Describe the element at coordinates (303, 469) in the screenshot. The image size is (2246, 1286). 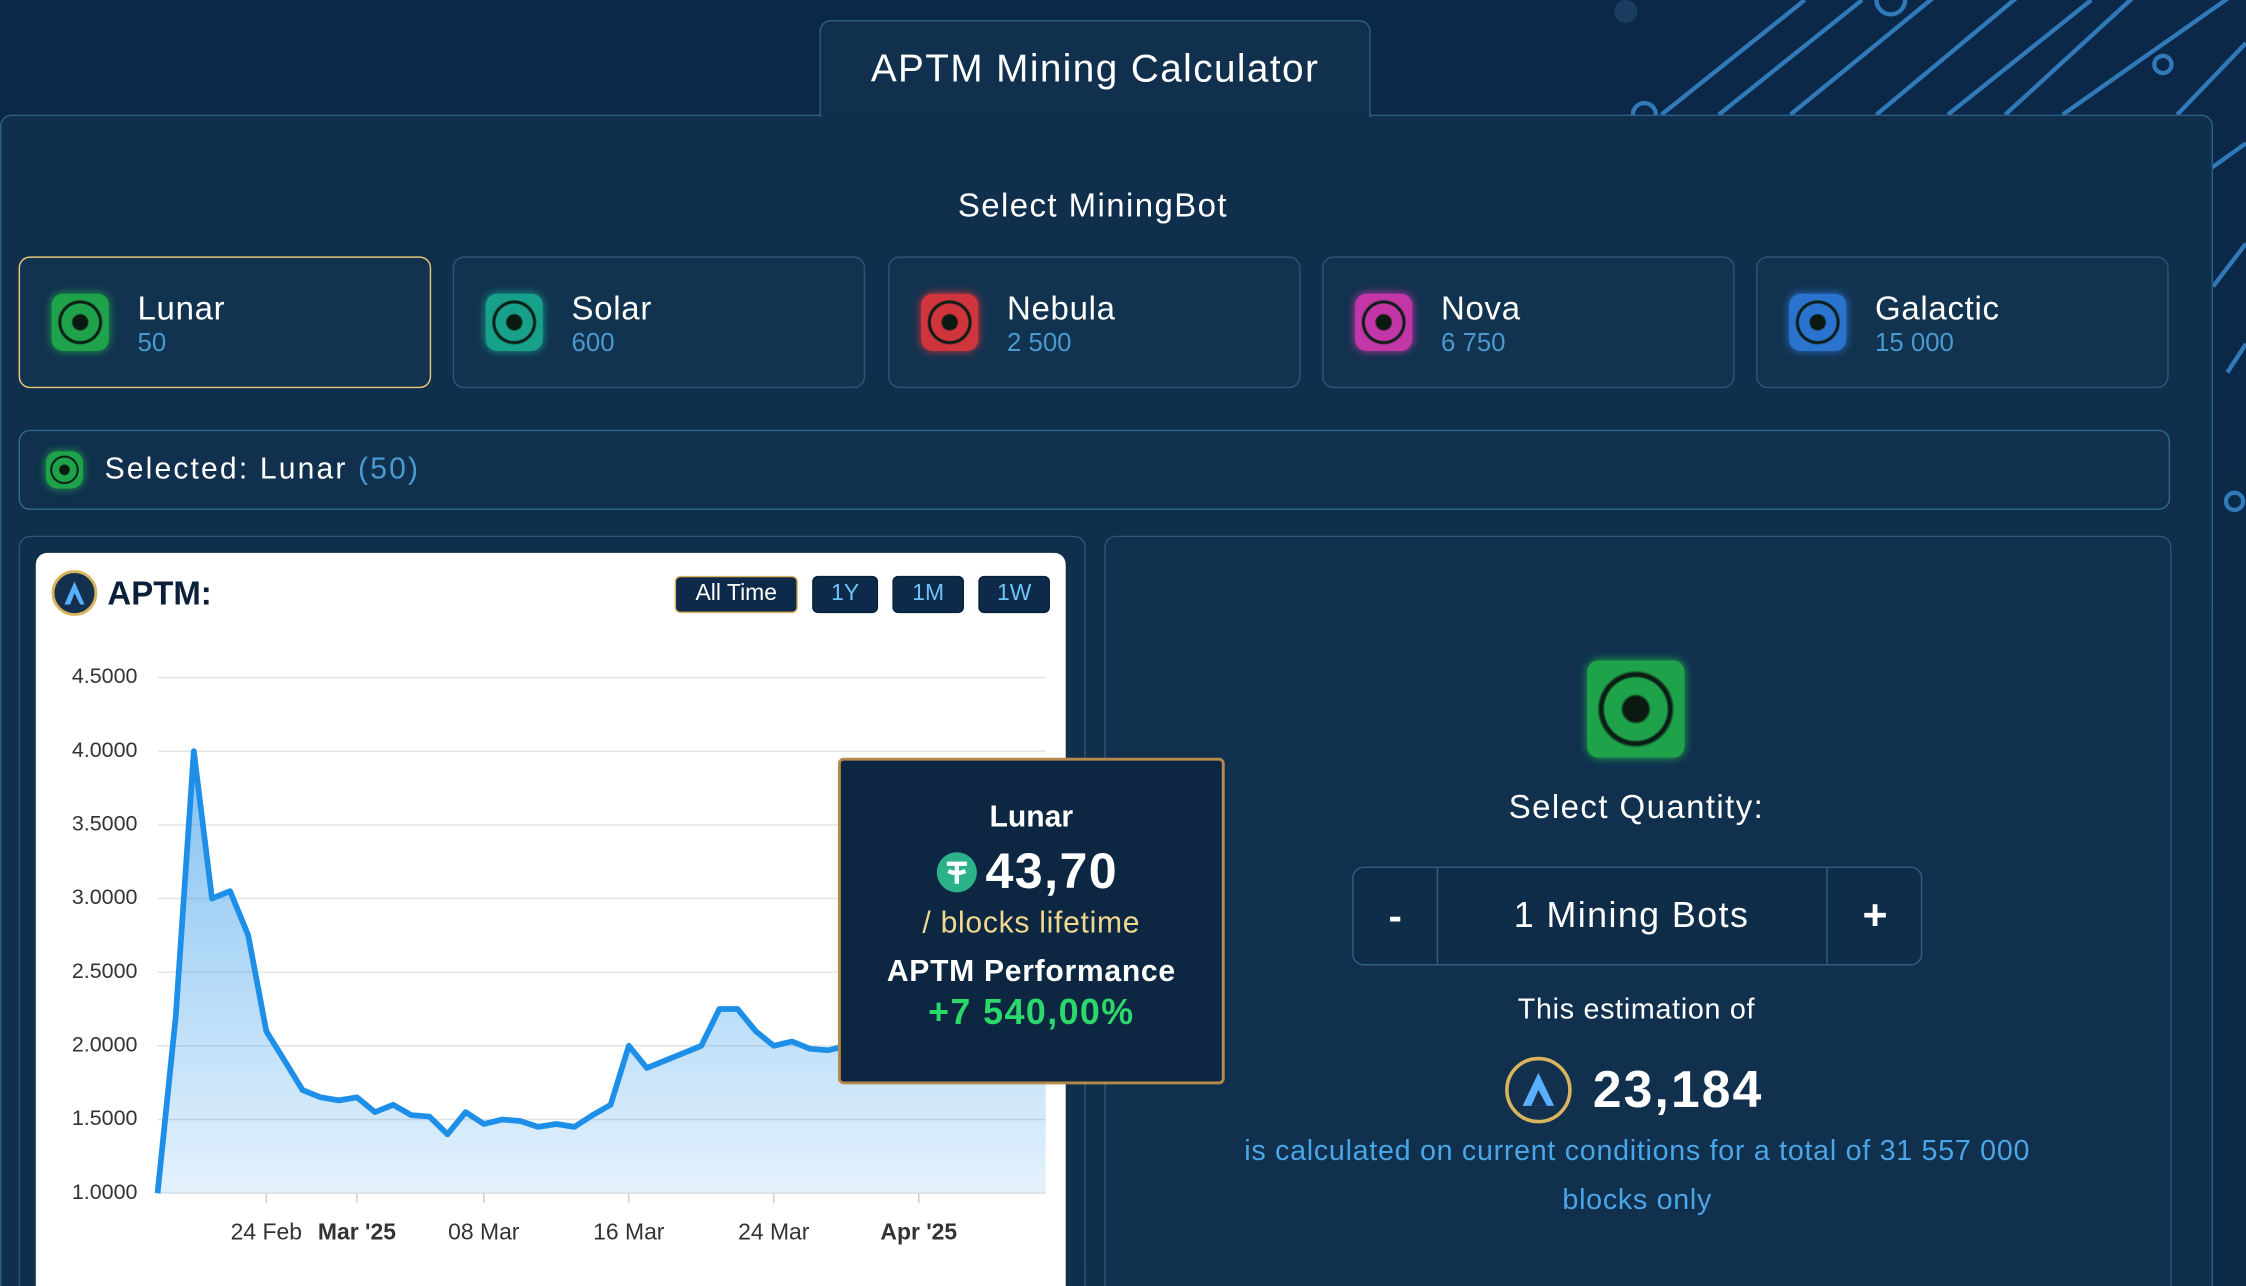
I see `selected-name: Lunar` at that location.